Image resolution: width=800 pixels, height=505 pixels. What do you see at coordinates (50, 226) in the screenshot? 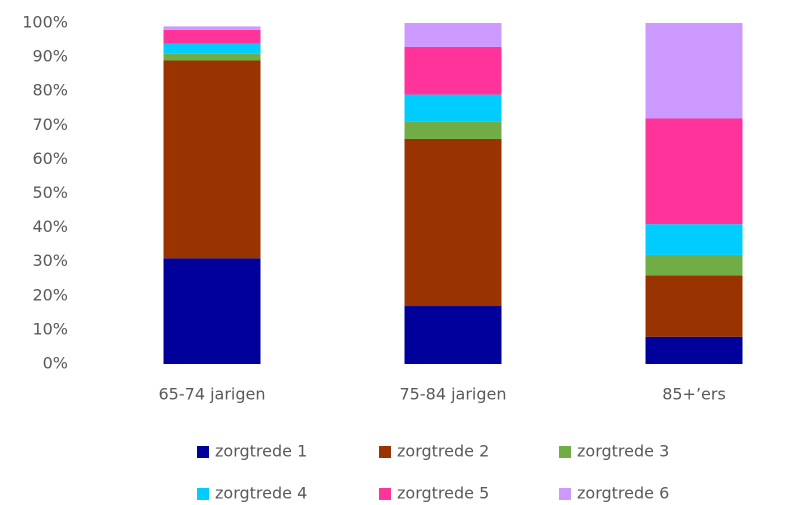
I see `y-tick-label: 40%` at bounding box center [50, 226].